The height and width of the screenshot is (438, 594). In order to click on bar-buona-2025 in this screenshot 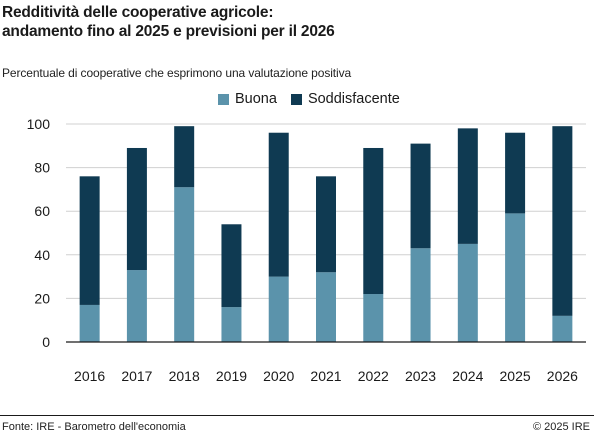, I will do `click(515, 277)`.